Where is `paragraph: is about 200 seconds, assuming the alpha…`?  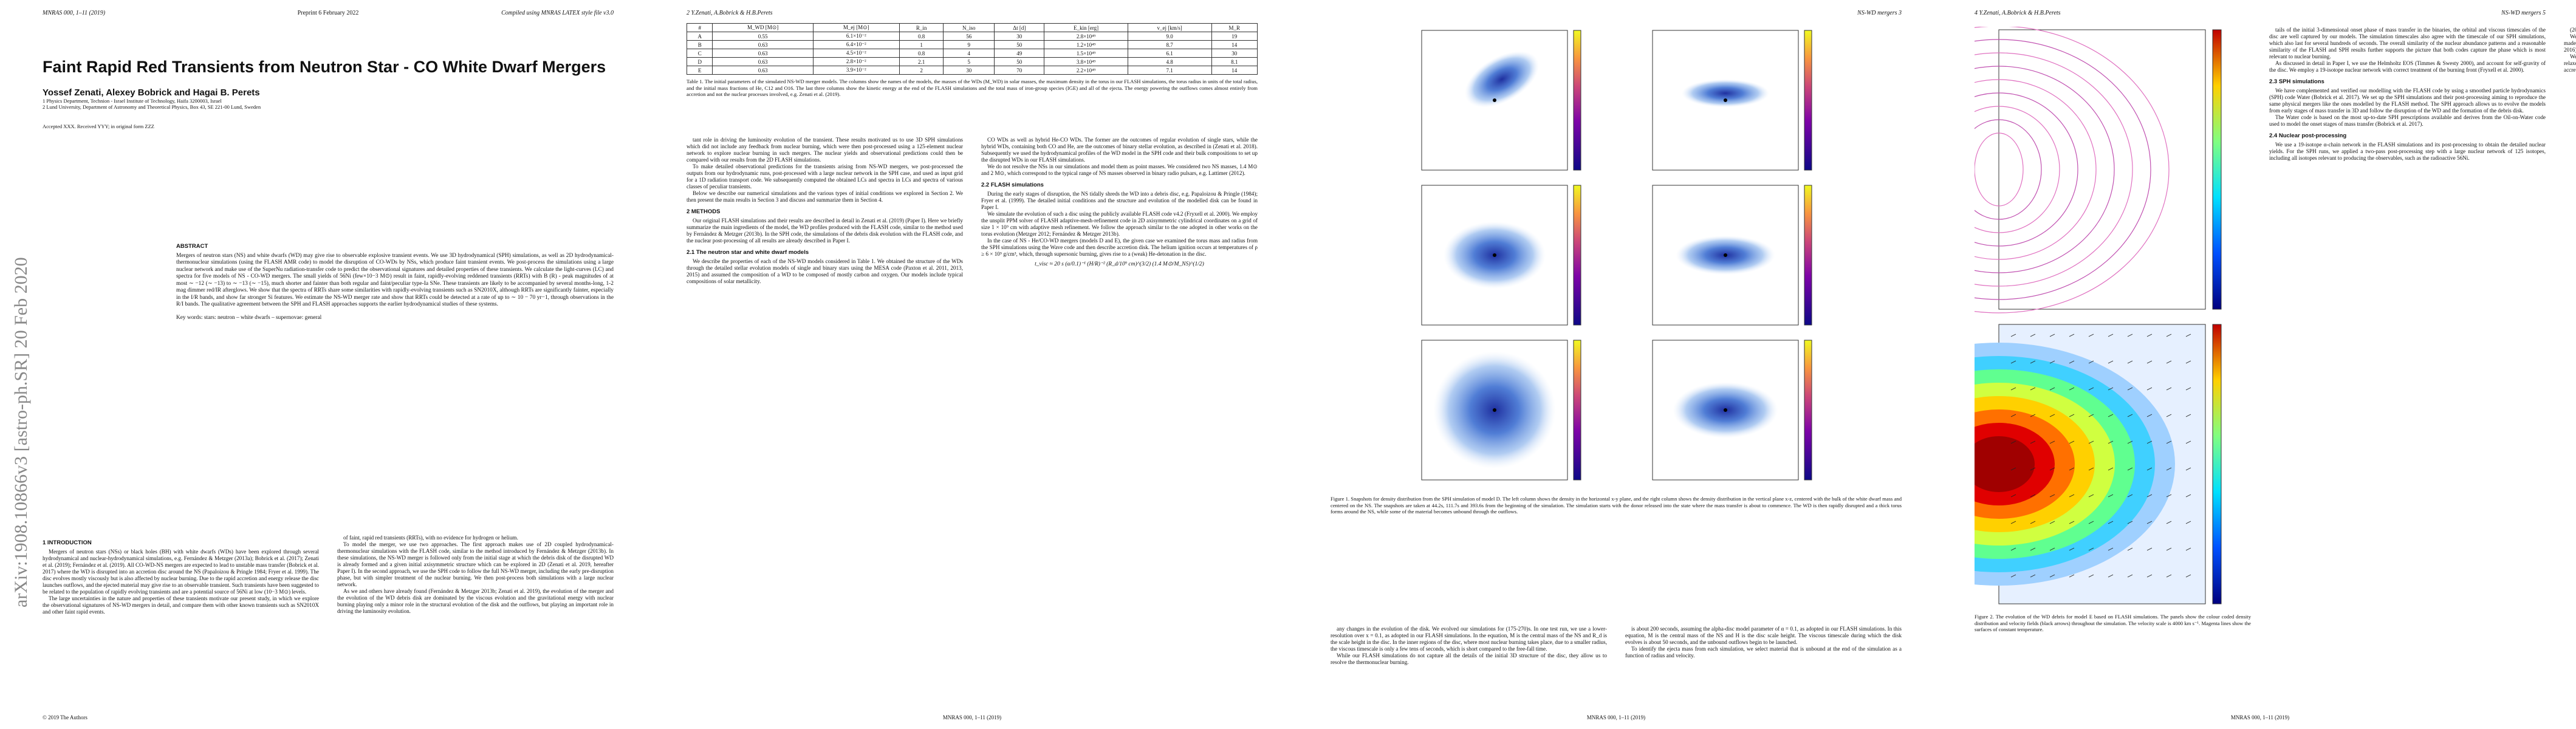 paragraph: is about 200 seconds, assuming the alpha… is located at coordinates (1763, 635).